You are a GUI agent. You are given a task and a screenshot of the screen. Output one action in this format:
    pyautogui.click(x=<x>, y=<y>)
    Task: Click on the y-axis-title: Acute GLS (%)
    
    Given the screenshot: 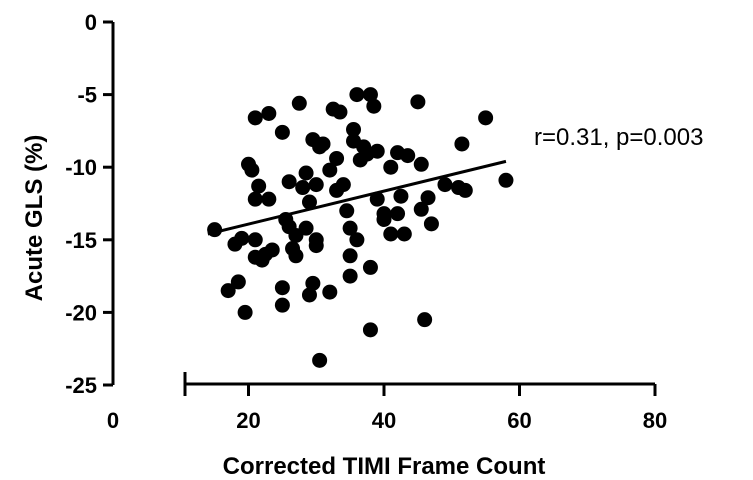 What is the action you would take?
    pyautogui.click(x=34, y=218)
    